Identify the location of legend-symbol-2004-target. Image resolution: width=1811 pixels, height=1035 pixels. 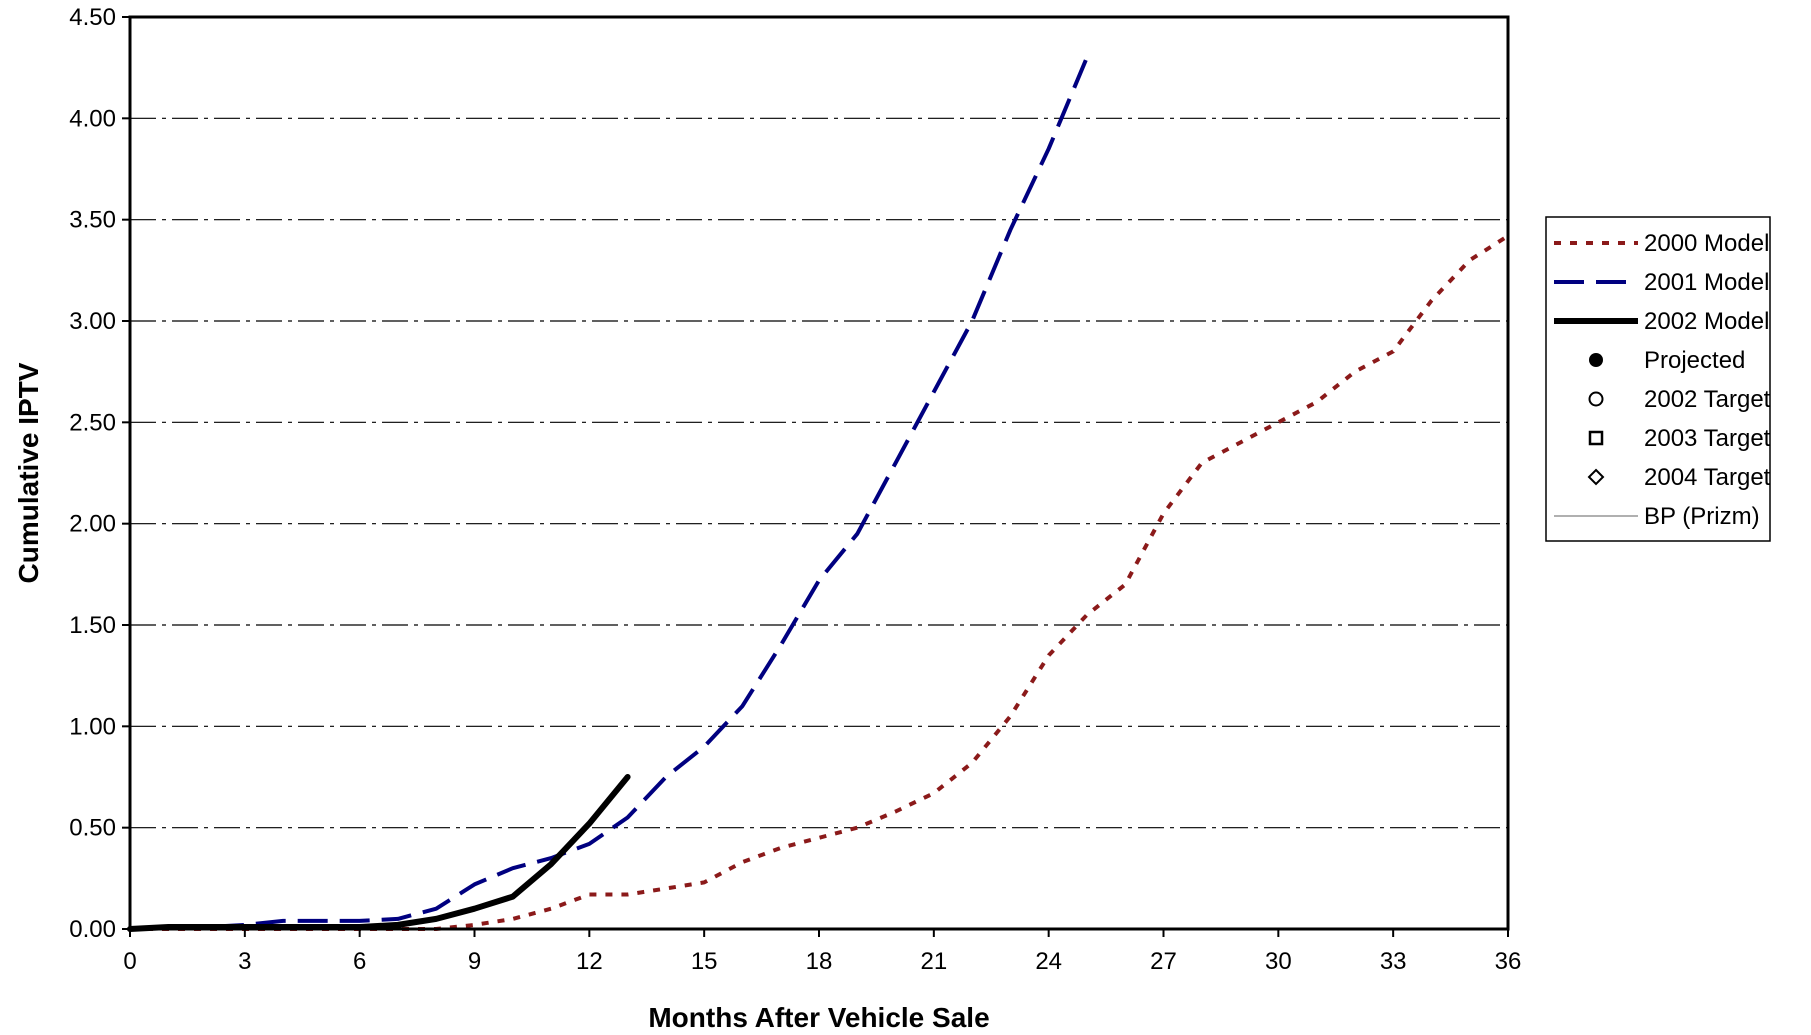
(1596, 477).